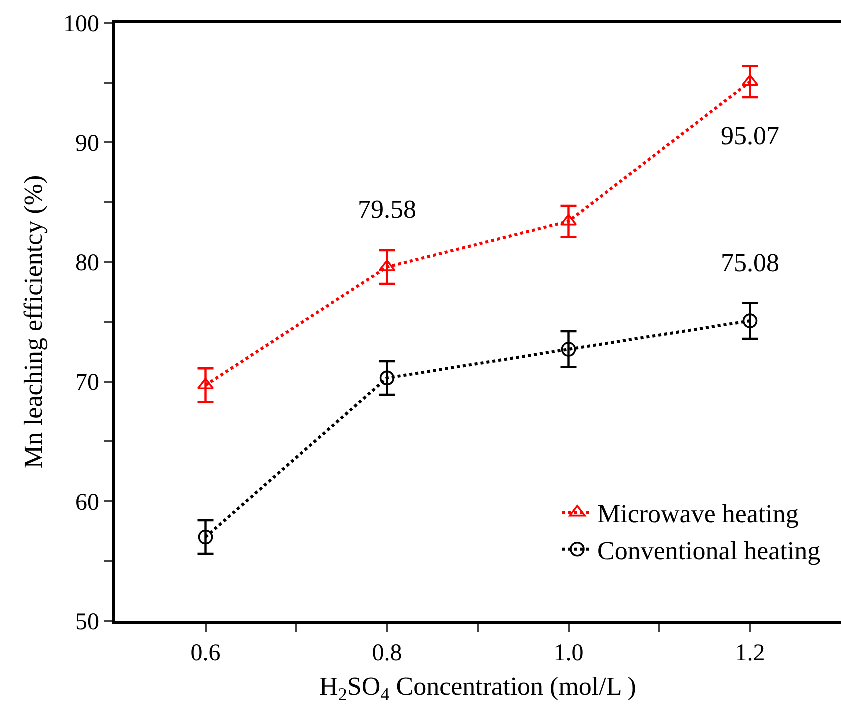 The height and width of the screenshot is (713, 841). I want to click on legend-label: Microwave heating, so click(698, 514).